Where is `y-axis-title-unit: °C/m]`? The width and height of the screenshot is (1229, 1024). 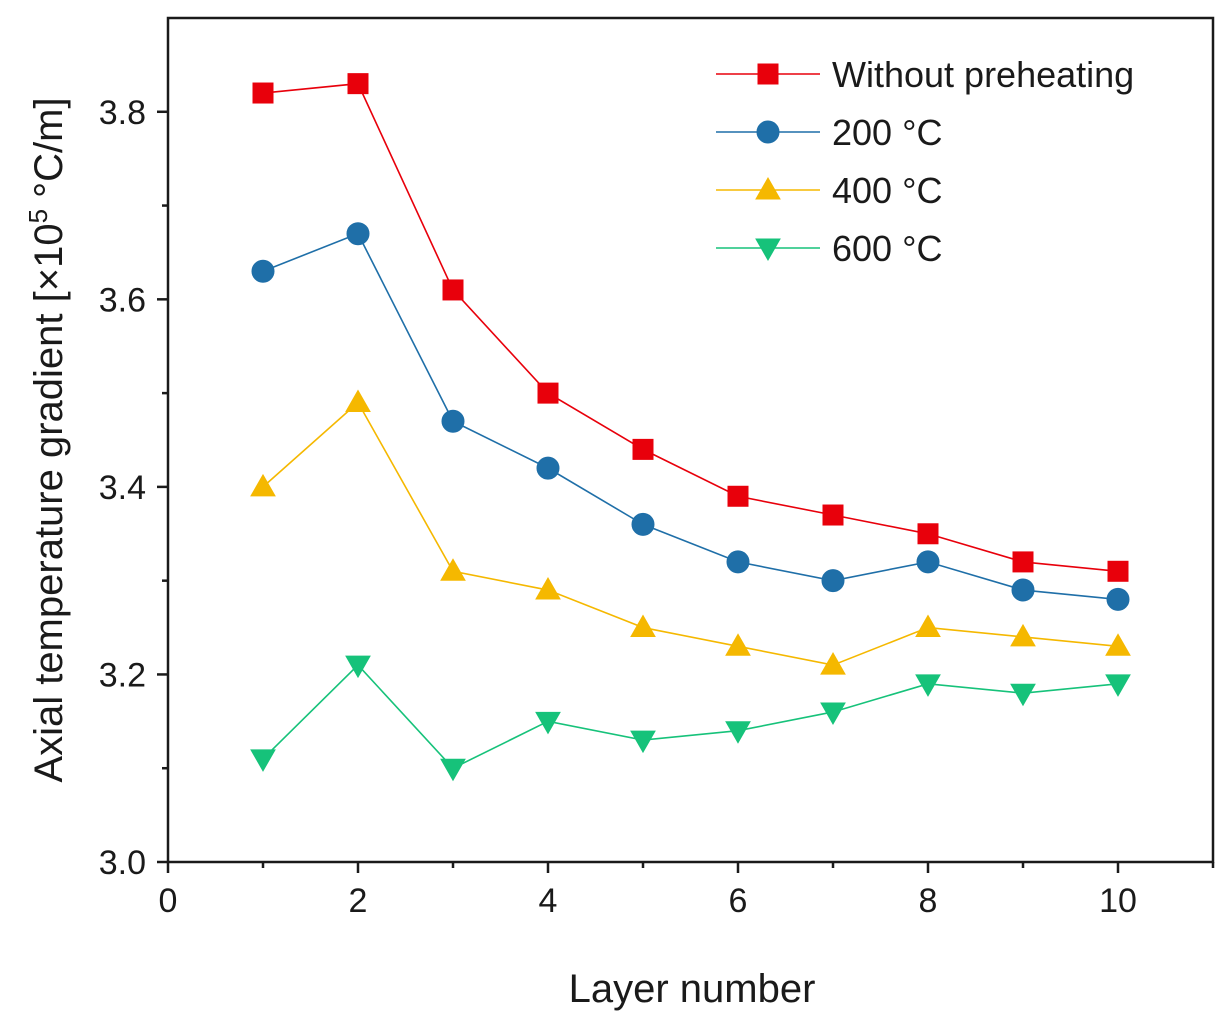 y-axis-title-unit: °C/m] is located at coordinates (49, 153).